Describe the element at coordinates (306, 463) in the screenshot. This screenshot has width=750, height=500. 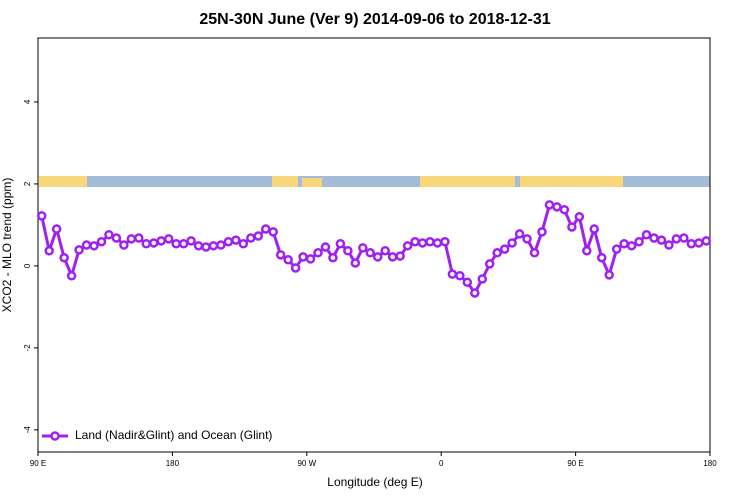
I see `x-tick-label: 90 W` at that location.